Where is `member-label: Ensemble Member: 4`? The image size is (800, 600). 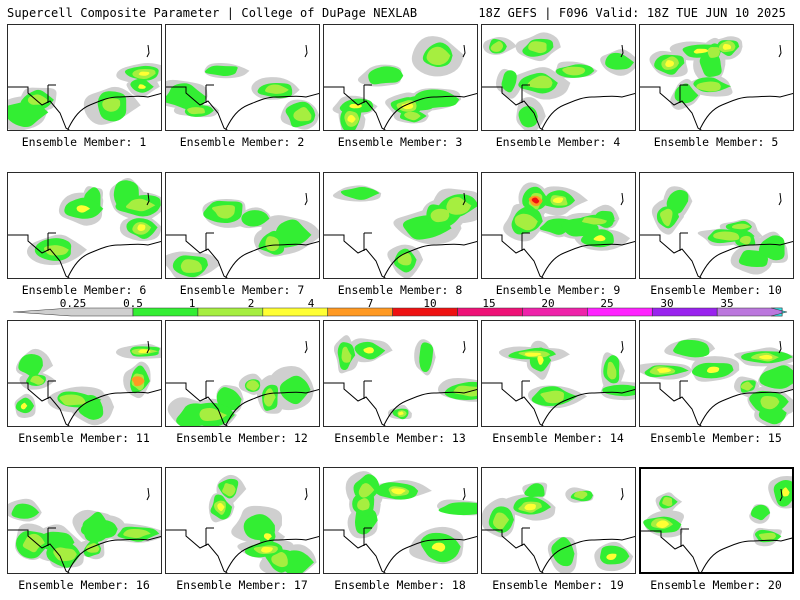 member-label: Ensemble Member: 4 is located at coordinates (558, 142).